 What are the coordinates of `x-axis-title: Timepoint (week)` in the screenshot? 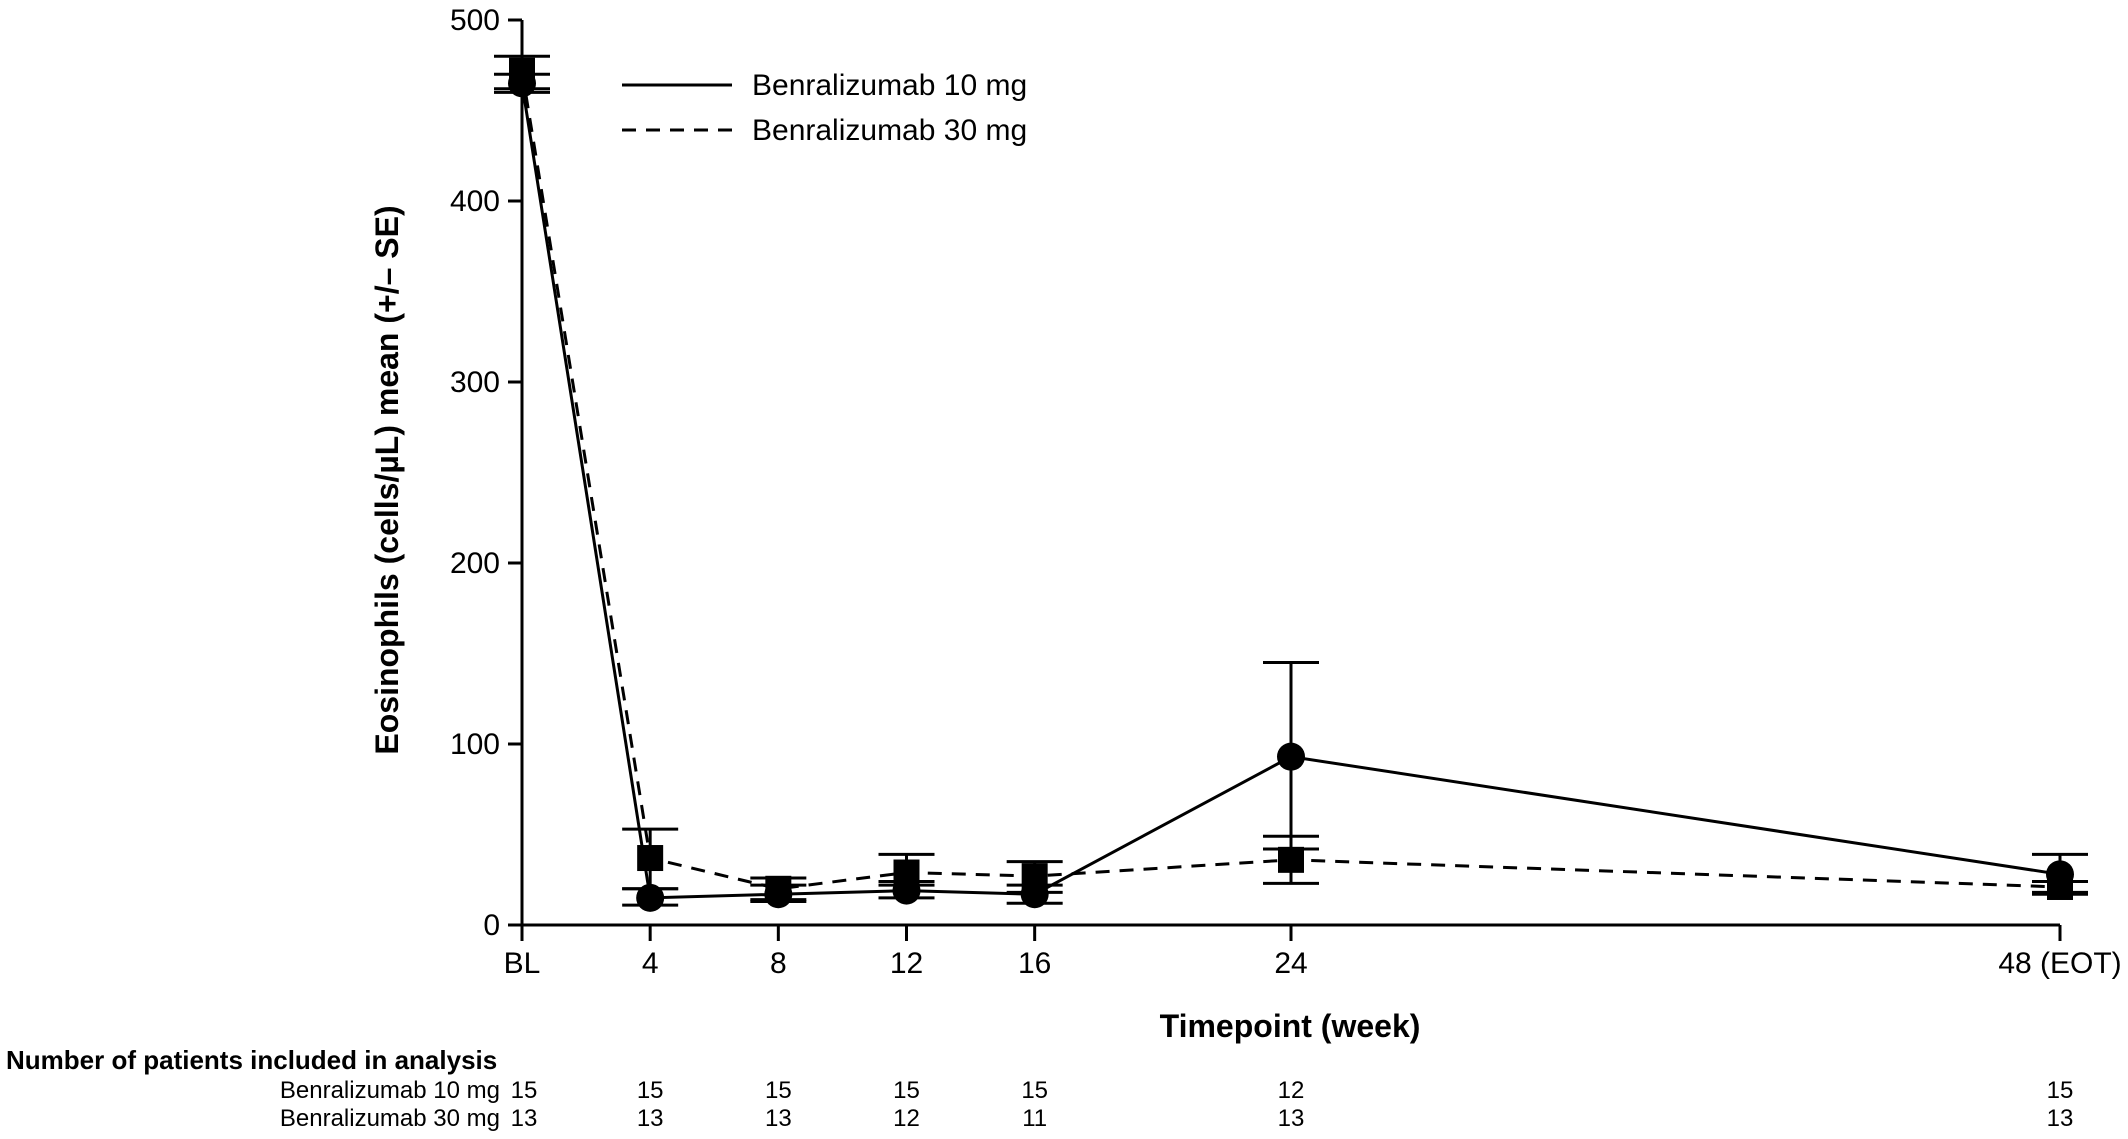 It's located at (1290, 1026).